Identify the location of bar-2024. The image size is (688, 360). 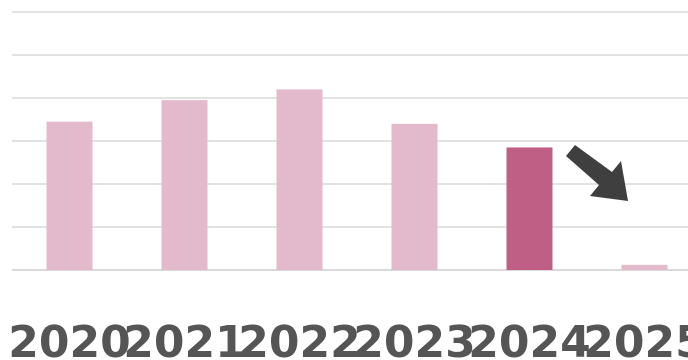
(529, 208).